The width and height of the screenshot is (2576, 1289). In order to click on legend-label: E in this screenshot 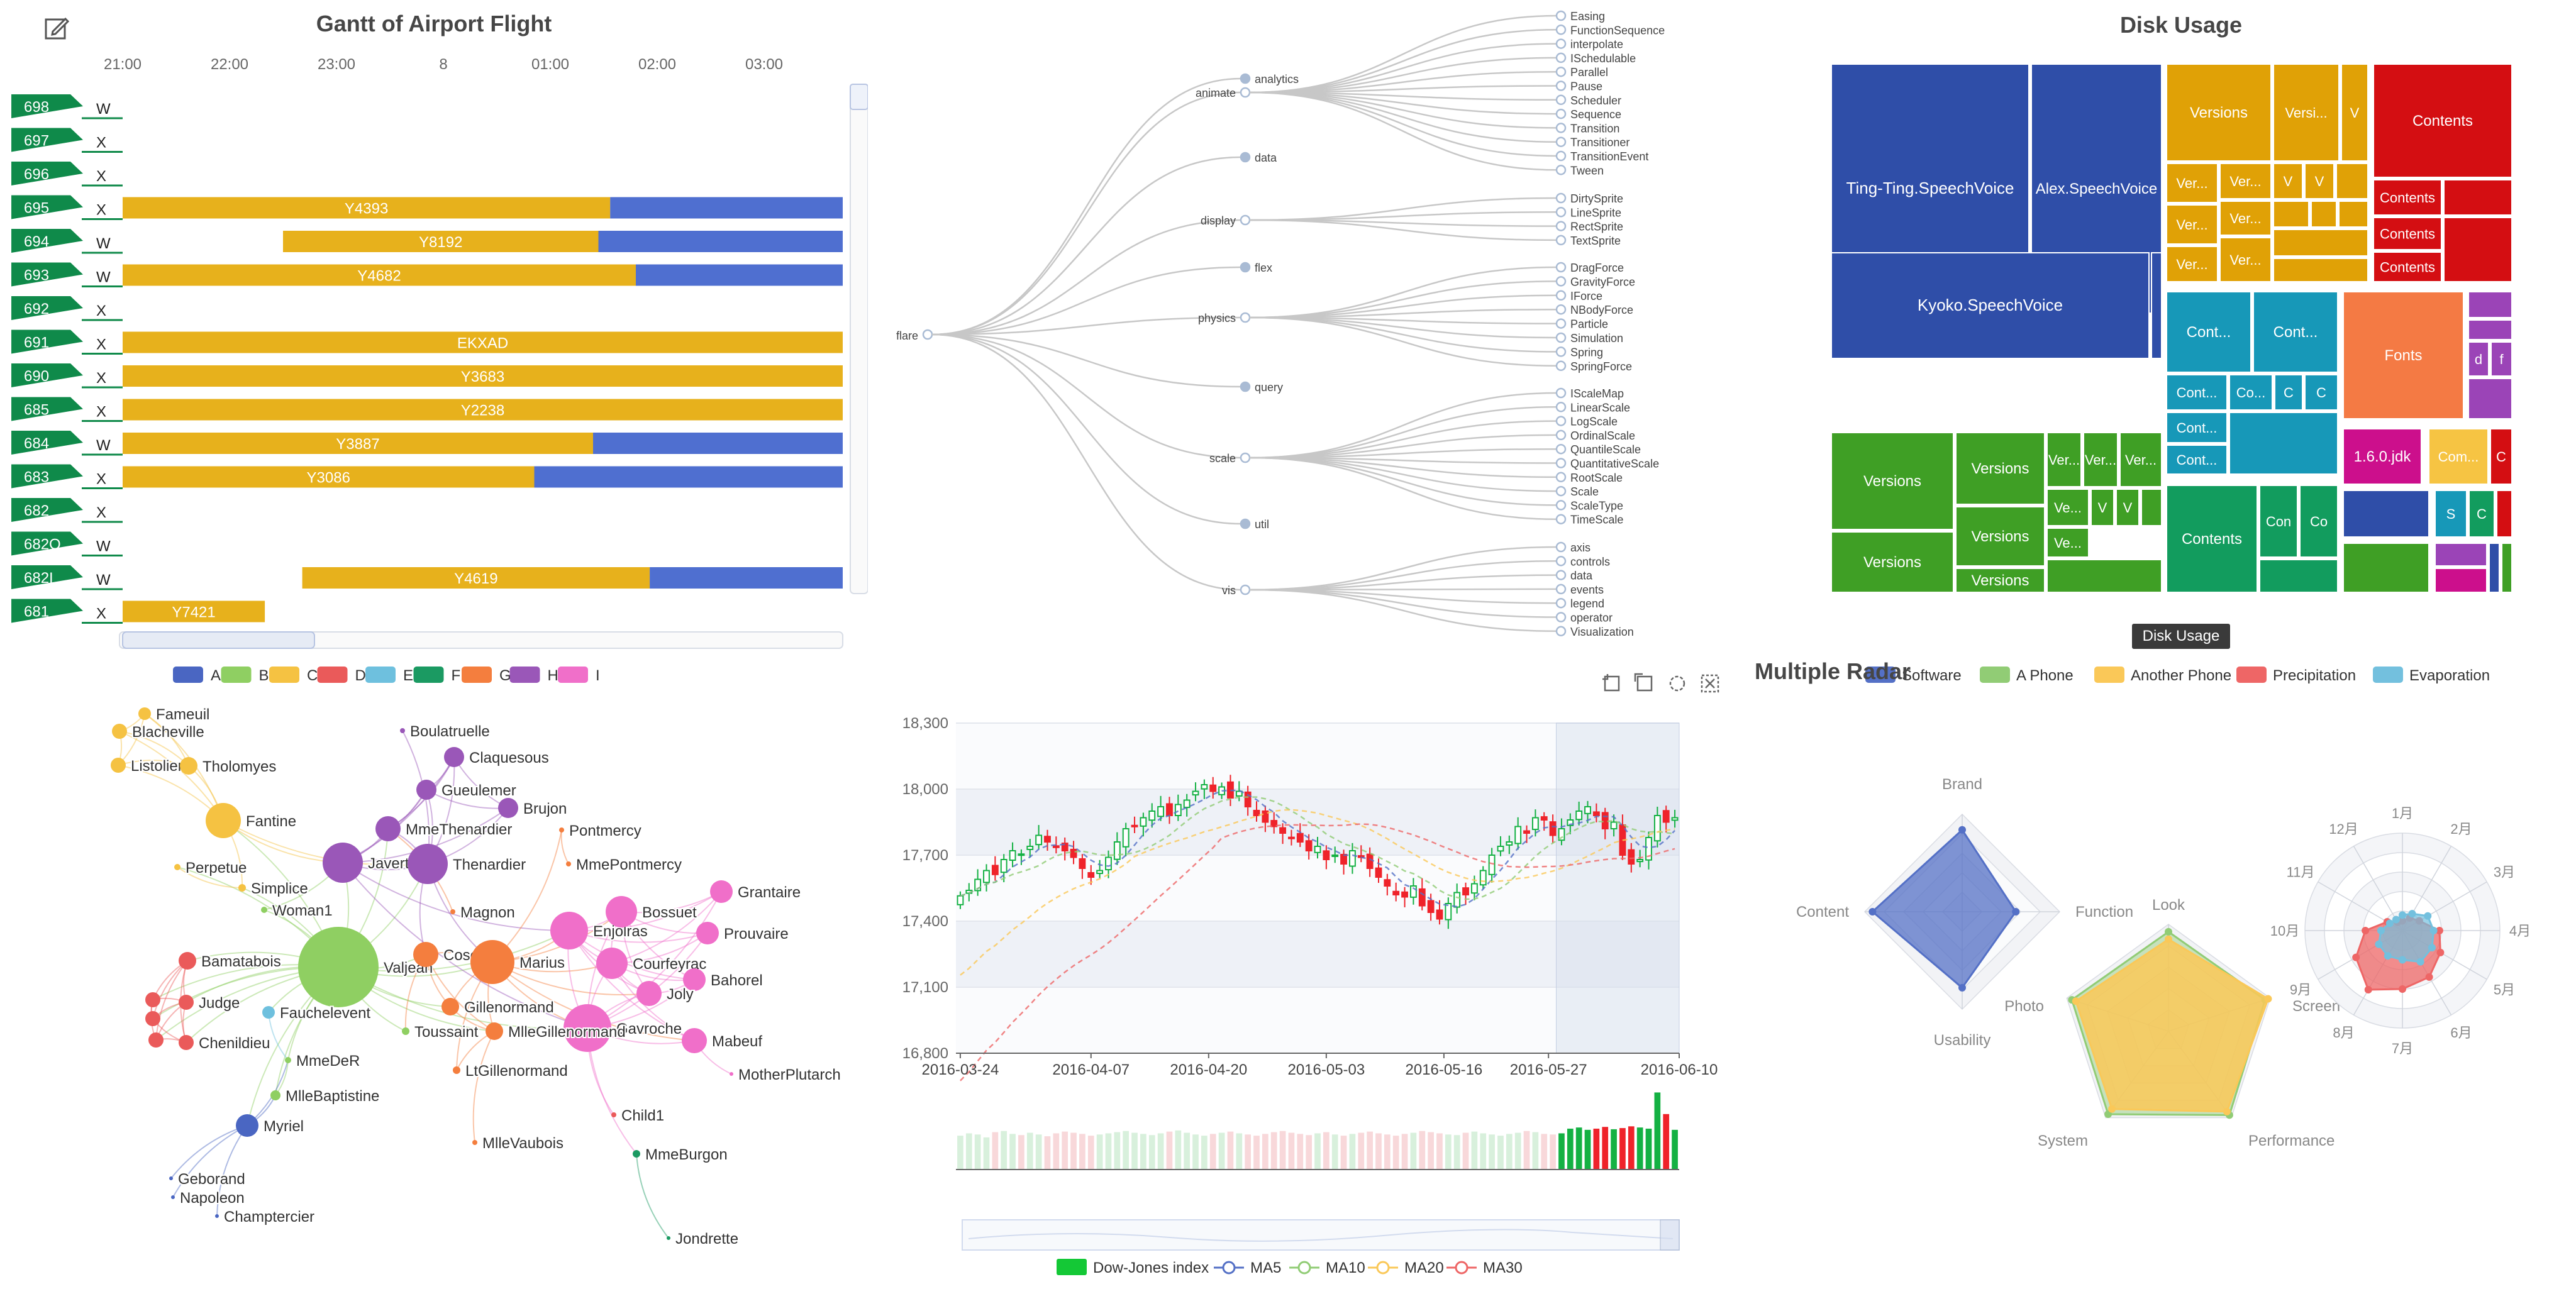, I will do `click(408, 675)`.